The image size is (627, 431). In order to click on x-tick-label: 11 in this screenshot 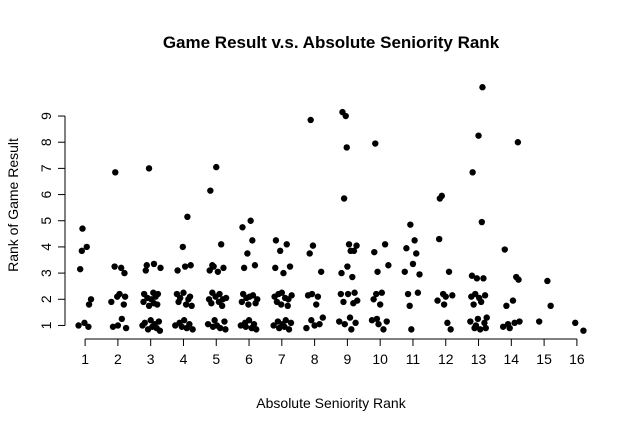, I will do `click(413, 359)`.